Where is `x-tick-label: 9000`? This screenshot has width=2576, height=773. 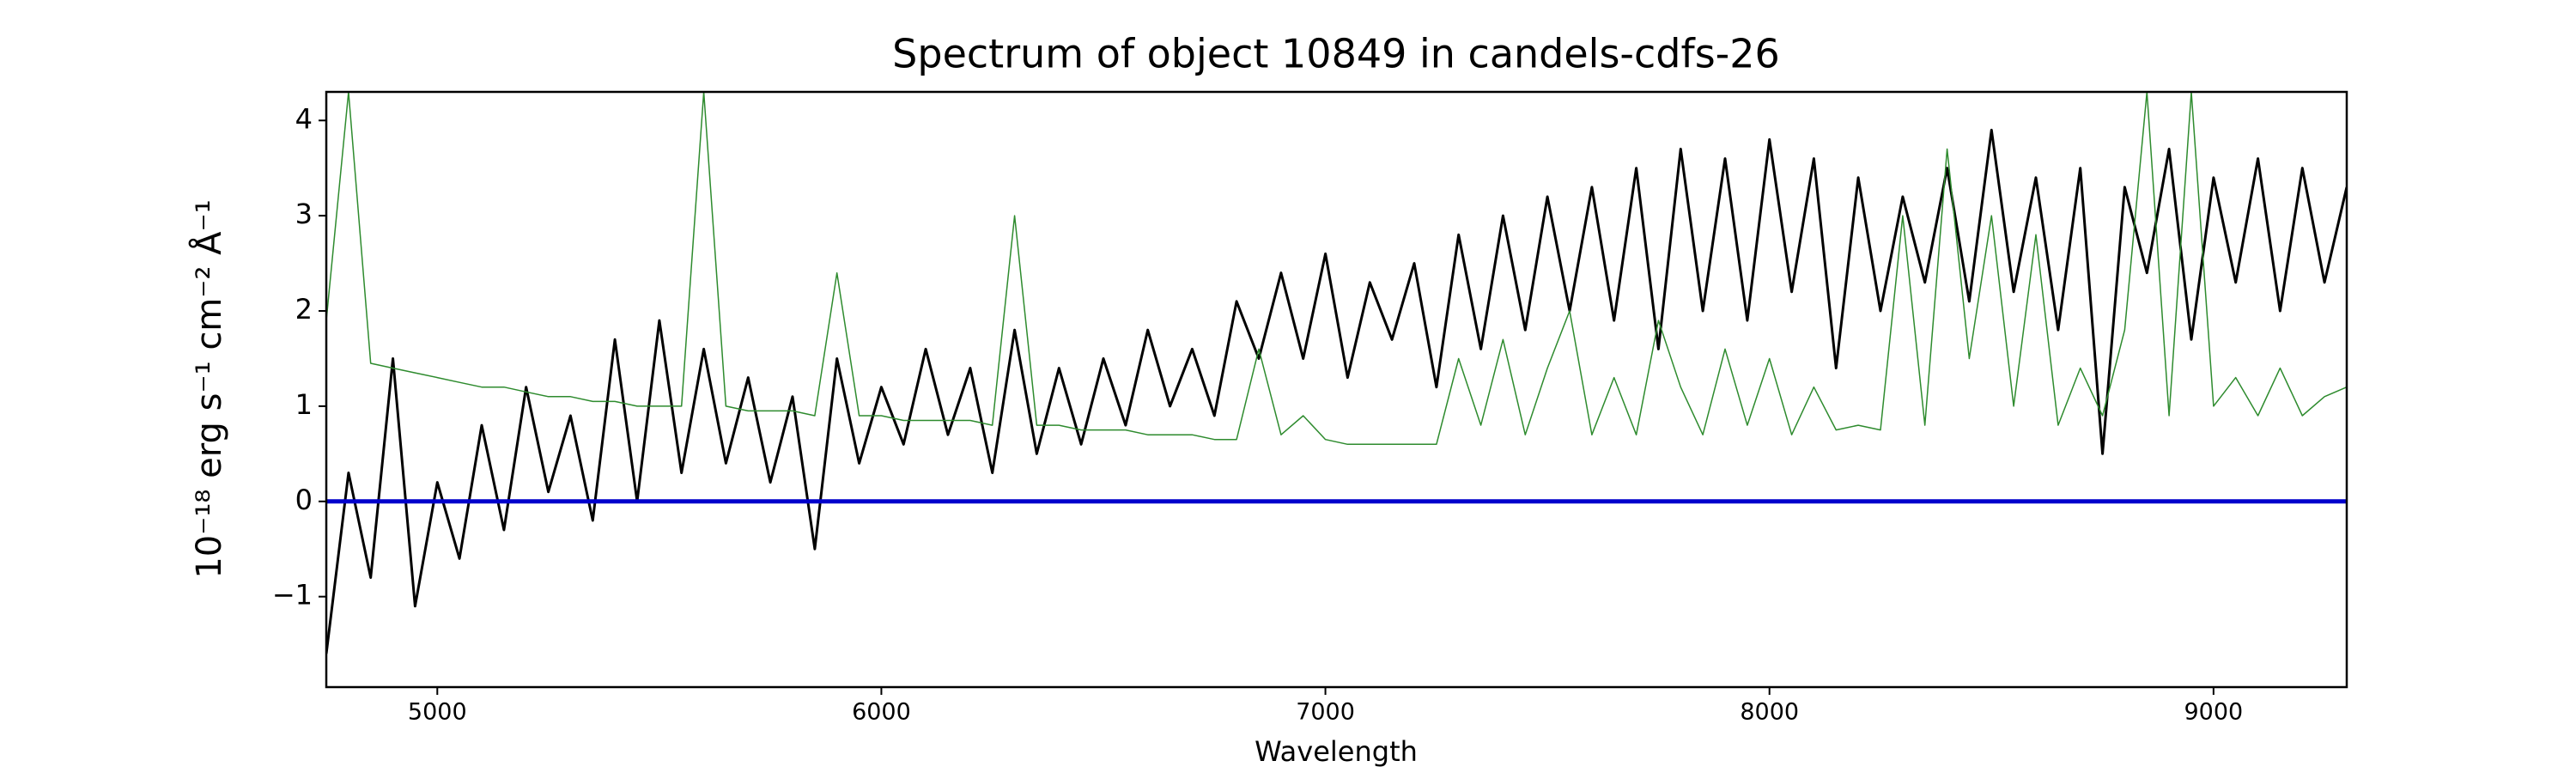 x-tick-label: 9000 is located at coordinates (2214, 712).